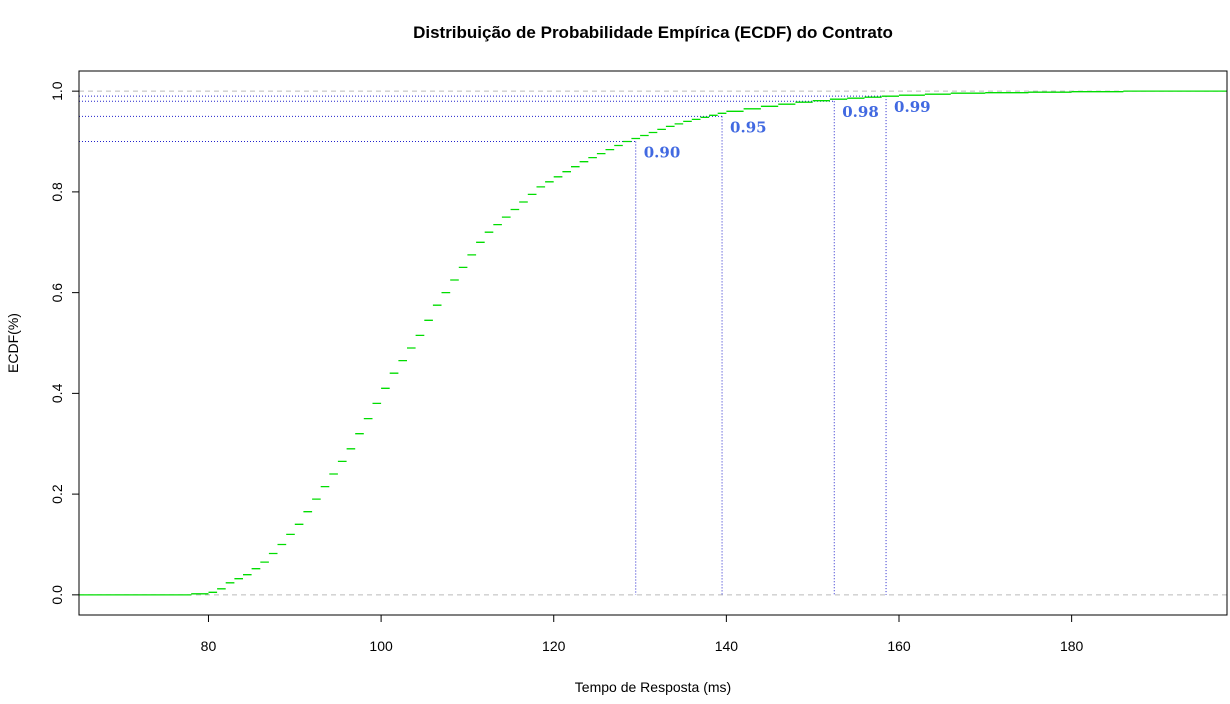 The image size is (1230, 704). I want to click on quantile-label: 0.98, so click(860, 112).